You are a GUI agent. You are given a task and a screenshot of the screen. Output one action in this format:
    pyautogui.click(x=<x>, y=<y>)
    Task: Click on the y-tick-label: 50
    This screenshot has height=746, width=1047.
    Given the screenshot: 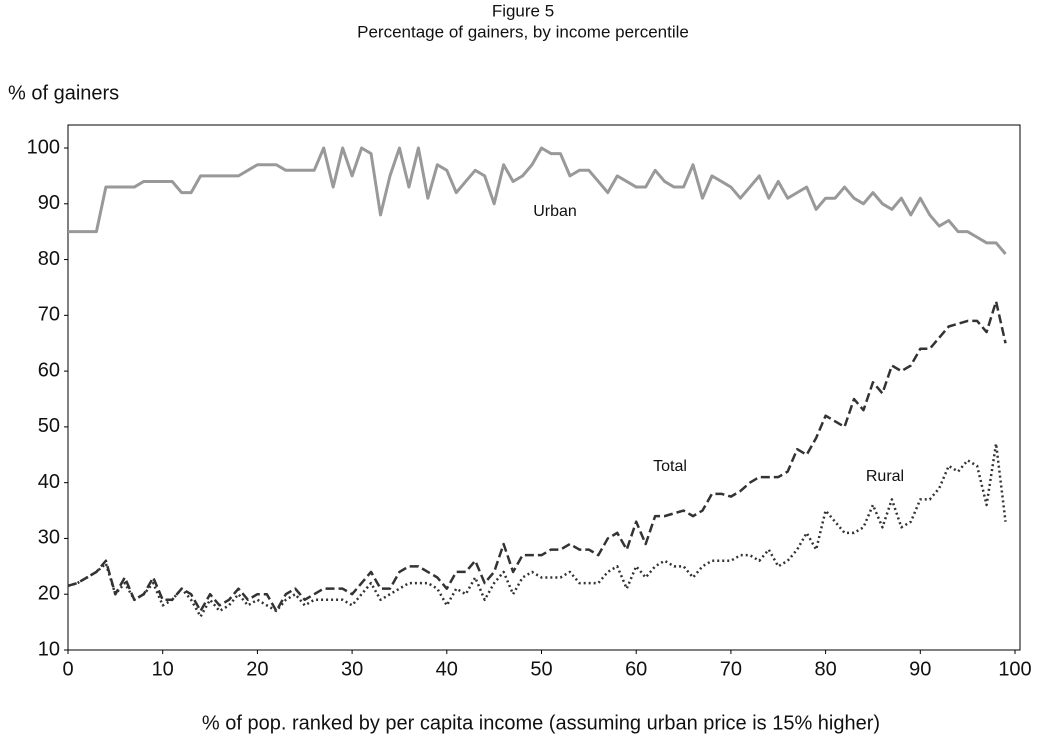 What is the action you would take?
    pyautogui.click(x=49, y=426)
    